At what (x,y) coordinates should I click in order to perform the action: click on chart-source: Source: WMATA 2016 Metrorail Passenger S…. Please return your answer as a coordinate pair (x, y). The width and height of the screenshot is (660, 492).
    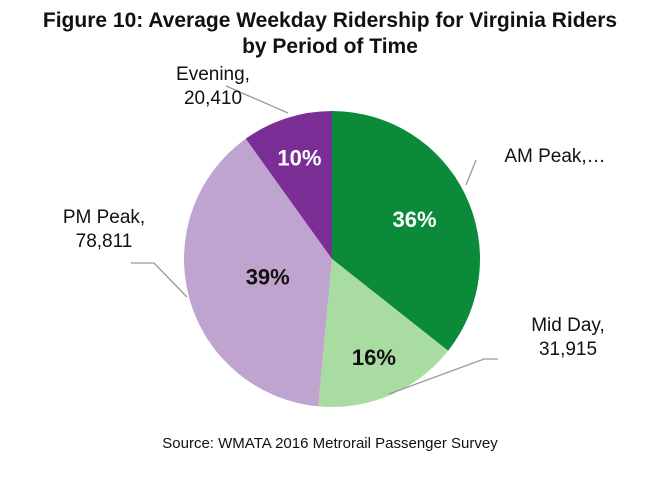
    Looking at the image, I should click on (330, 443).